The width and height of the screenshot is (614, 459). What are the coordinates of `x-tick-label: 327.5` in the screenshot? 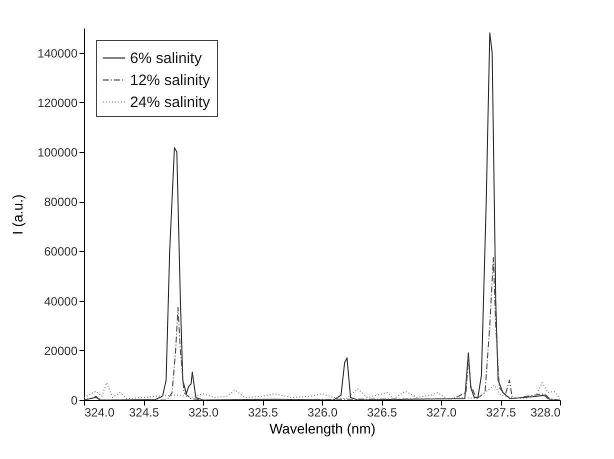 It's located at (501, 413).